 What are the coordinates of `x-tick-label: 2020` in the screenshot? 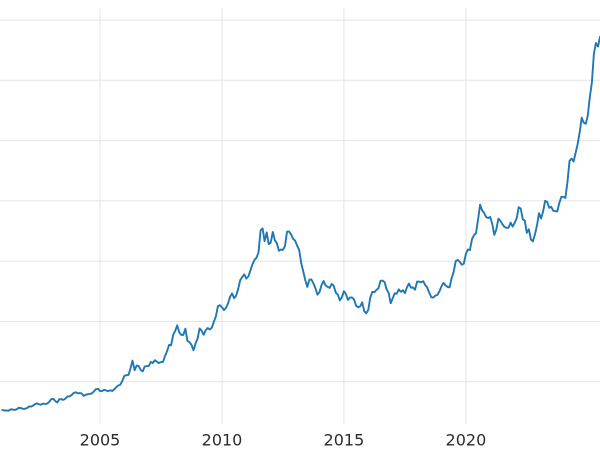 It's located at (466, 440).